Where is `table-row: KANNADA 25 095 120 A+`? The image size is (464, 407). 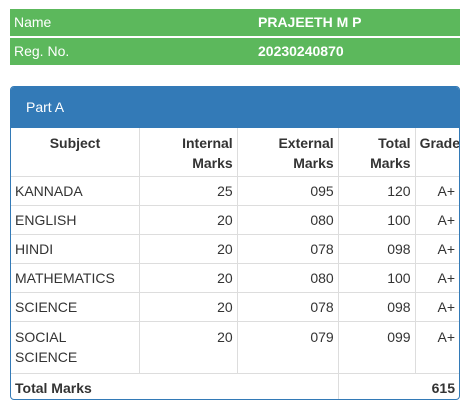
table-row: KANNADA 25 095 120 A+ is located at coordinates (235, 191).